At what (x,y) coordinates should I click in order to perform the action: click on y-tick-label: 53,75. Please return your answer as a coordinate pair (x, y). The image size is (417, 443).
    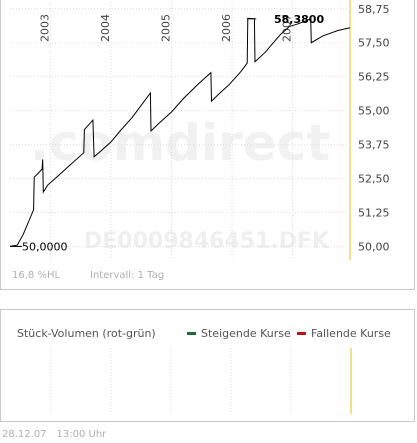
    Looking at the image, I should click on (374, 145).